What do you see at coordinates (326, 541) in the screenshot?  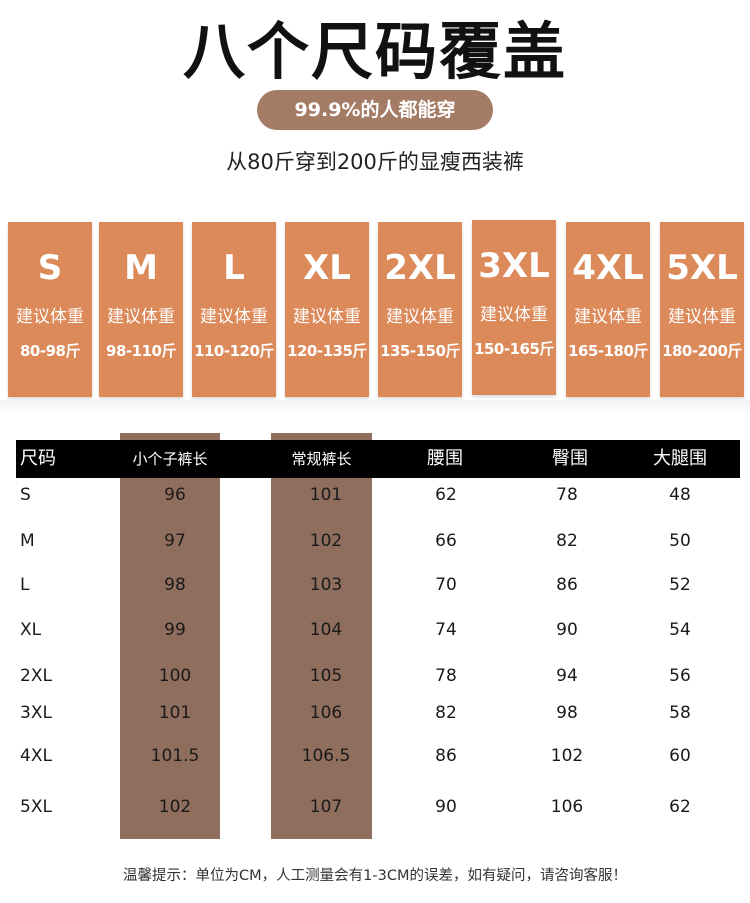 I see `regular-length-cell: 102` at bounding box center [326, 541].